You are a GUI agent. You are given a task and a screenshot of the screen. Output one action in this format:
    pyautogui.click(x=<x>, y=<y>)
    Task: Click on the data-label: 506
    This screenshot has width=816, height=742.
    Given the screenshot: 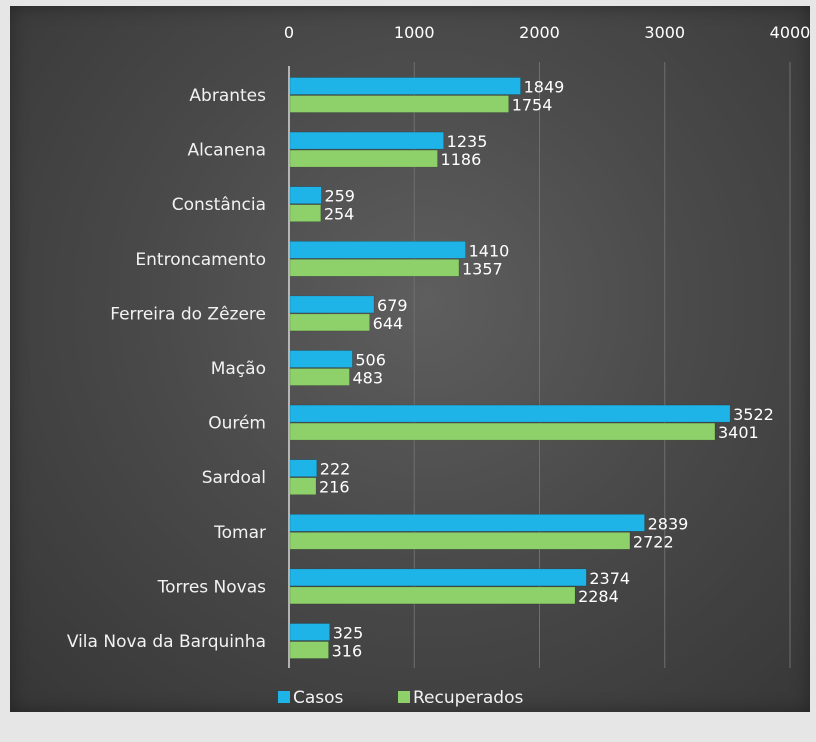 What is the action you would take?
    pyautogui.click(x=370, y=360)
    